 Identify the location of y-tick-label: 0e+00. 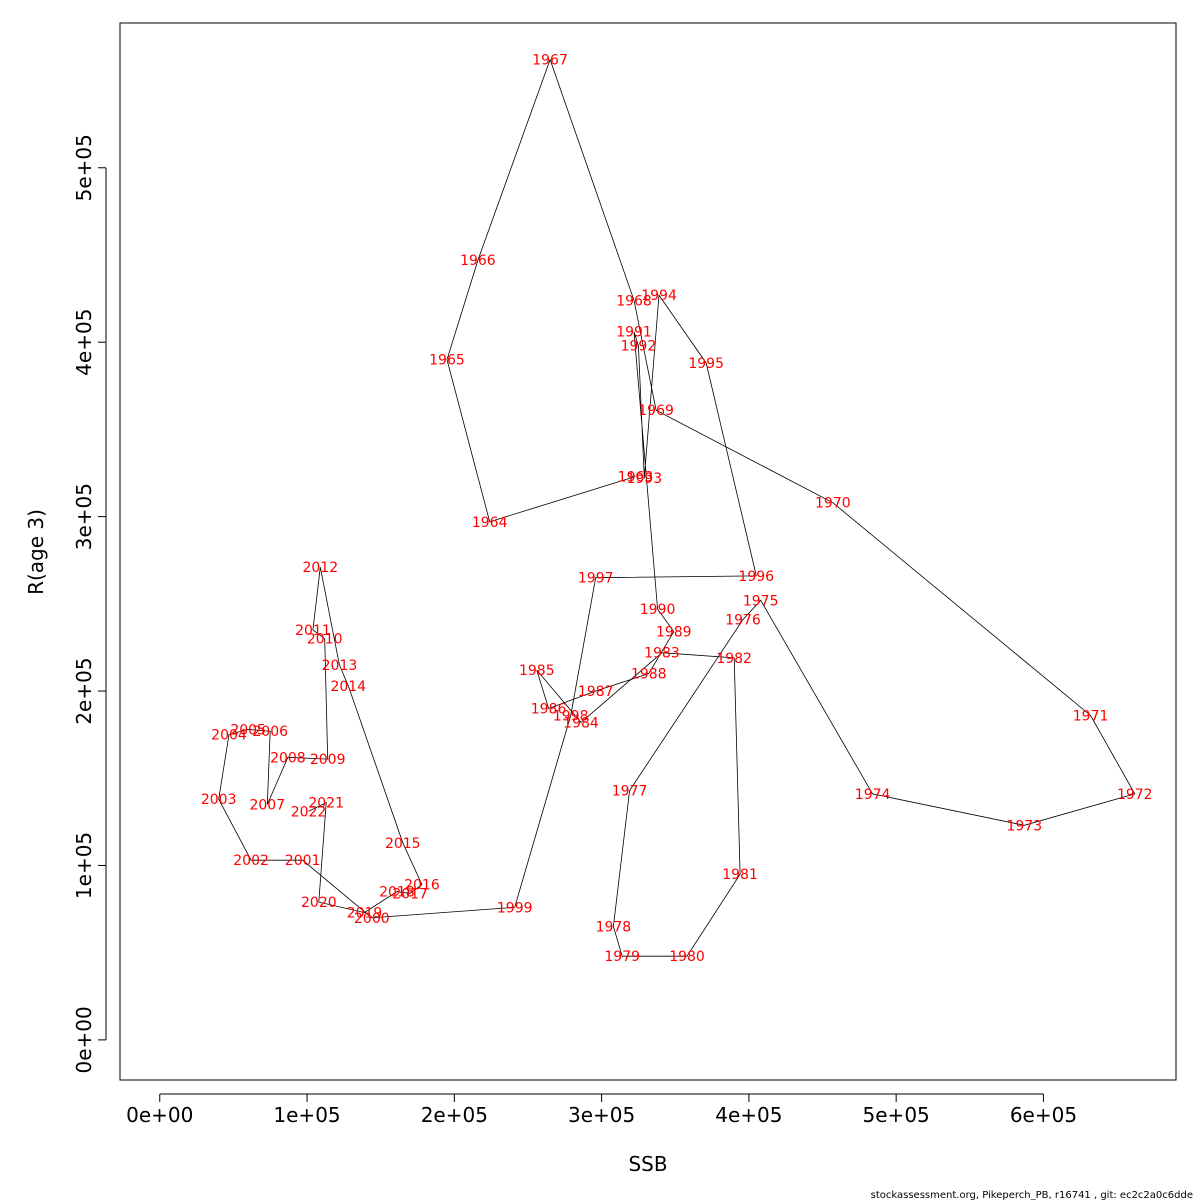
(84, 1039).